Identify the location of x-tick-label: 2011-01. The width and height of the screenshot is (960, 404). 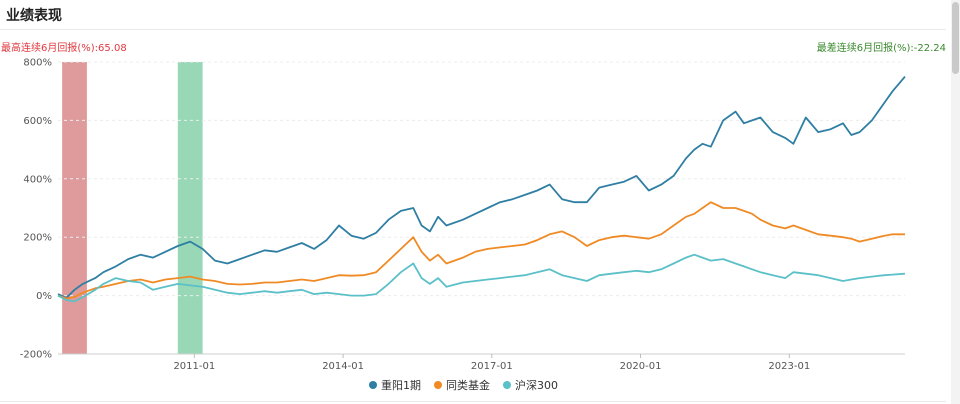
(194, 366).